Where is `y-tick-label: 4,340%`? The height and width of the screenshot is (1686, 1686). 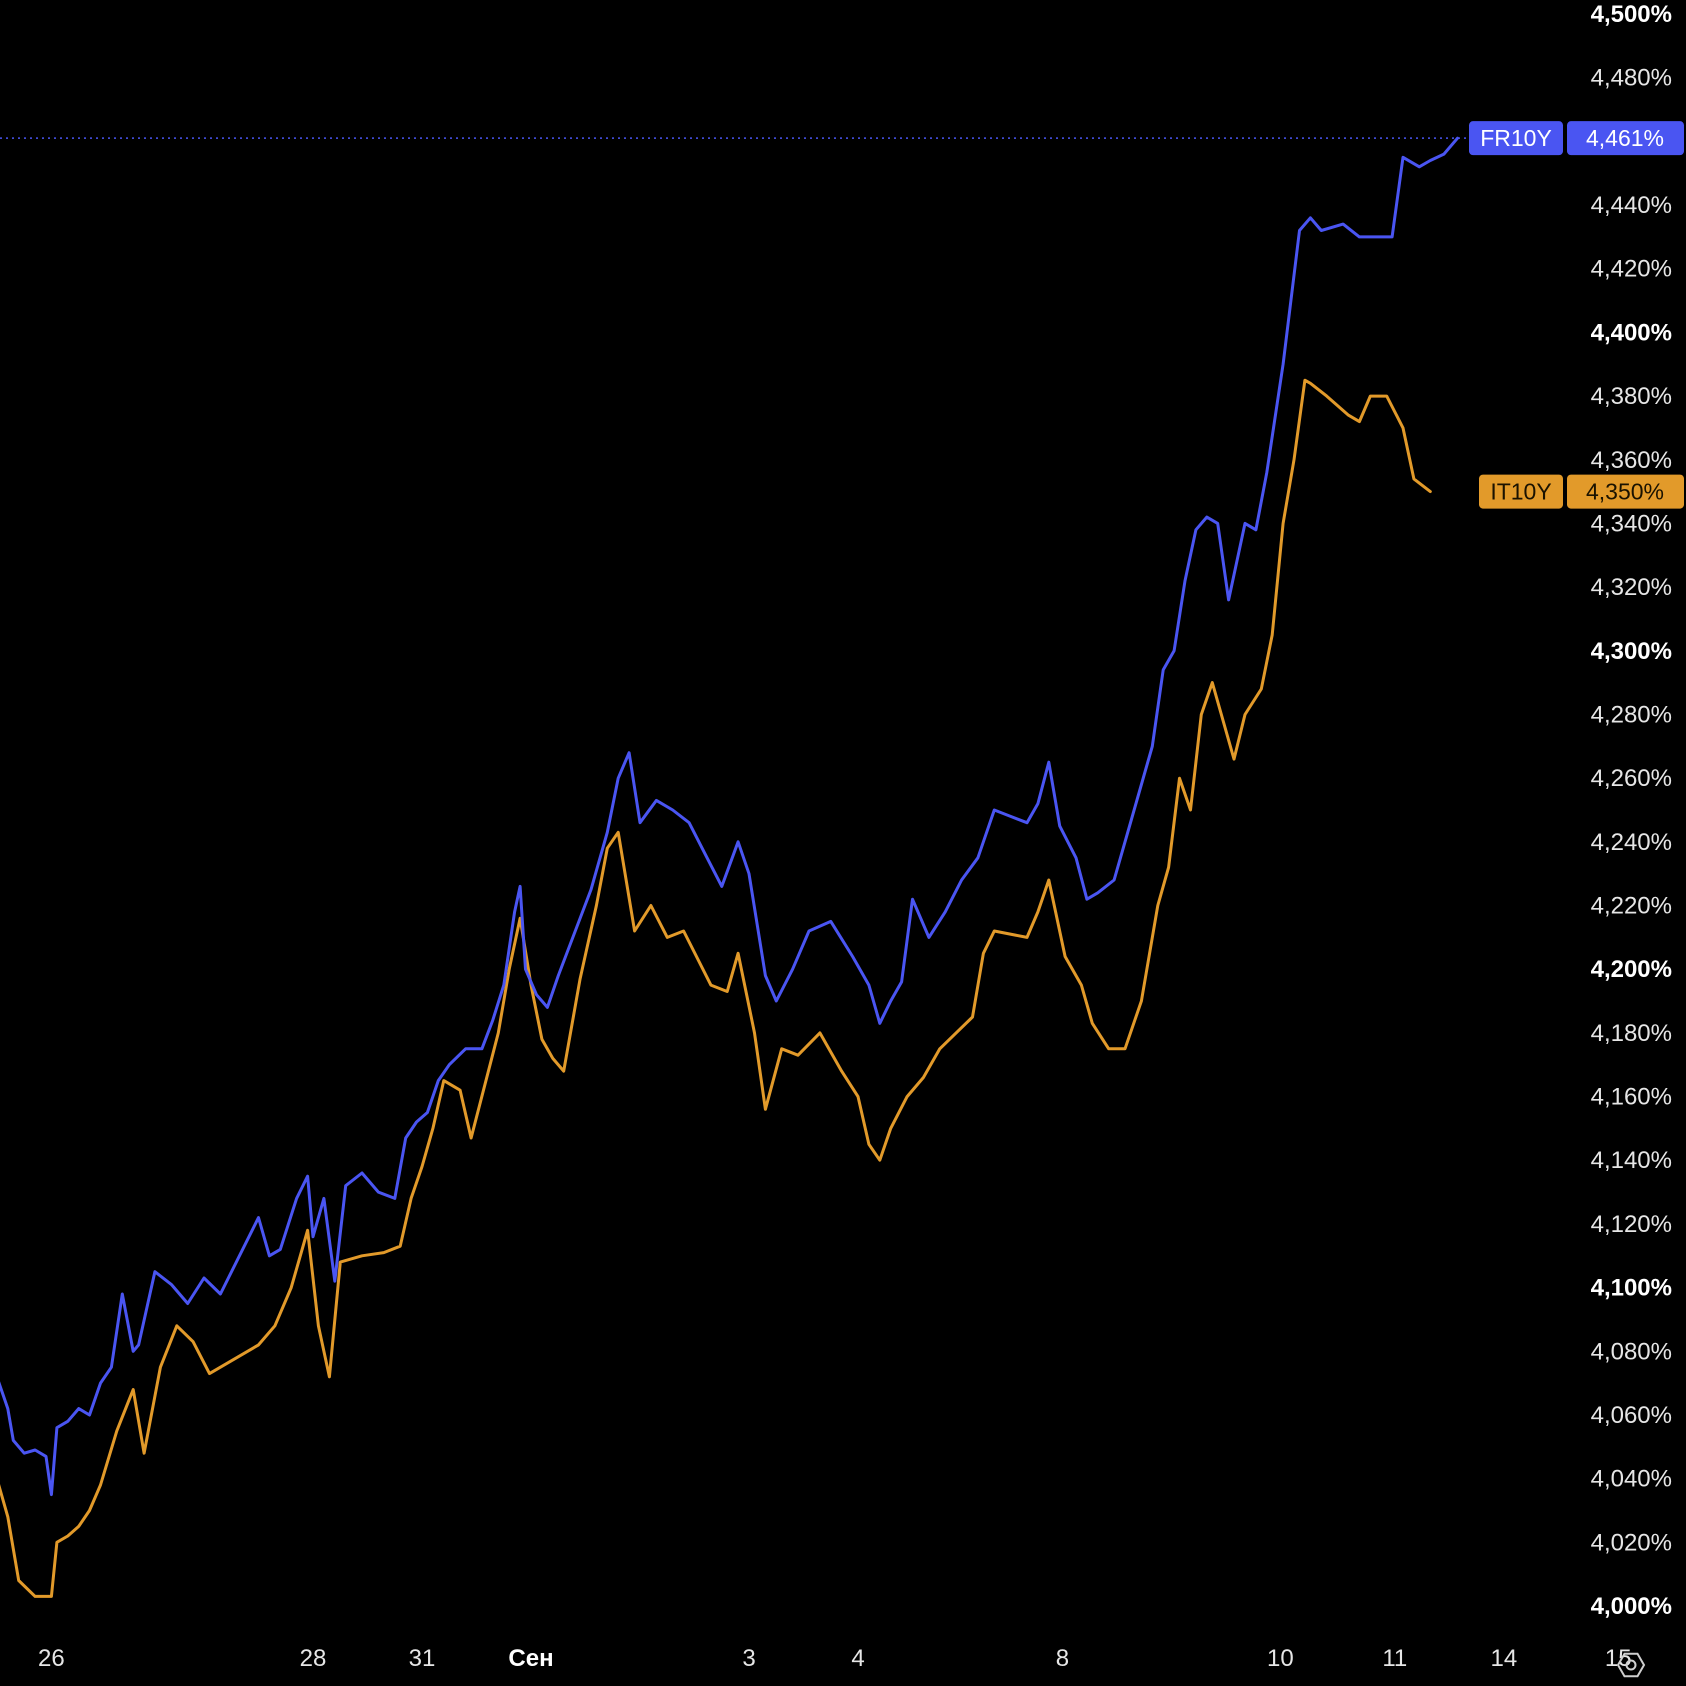
y-tick-label: 4,340% is located at coordinates (1631, 523).